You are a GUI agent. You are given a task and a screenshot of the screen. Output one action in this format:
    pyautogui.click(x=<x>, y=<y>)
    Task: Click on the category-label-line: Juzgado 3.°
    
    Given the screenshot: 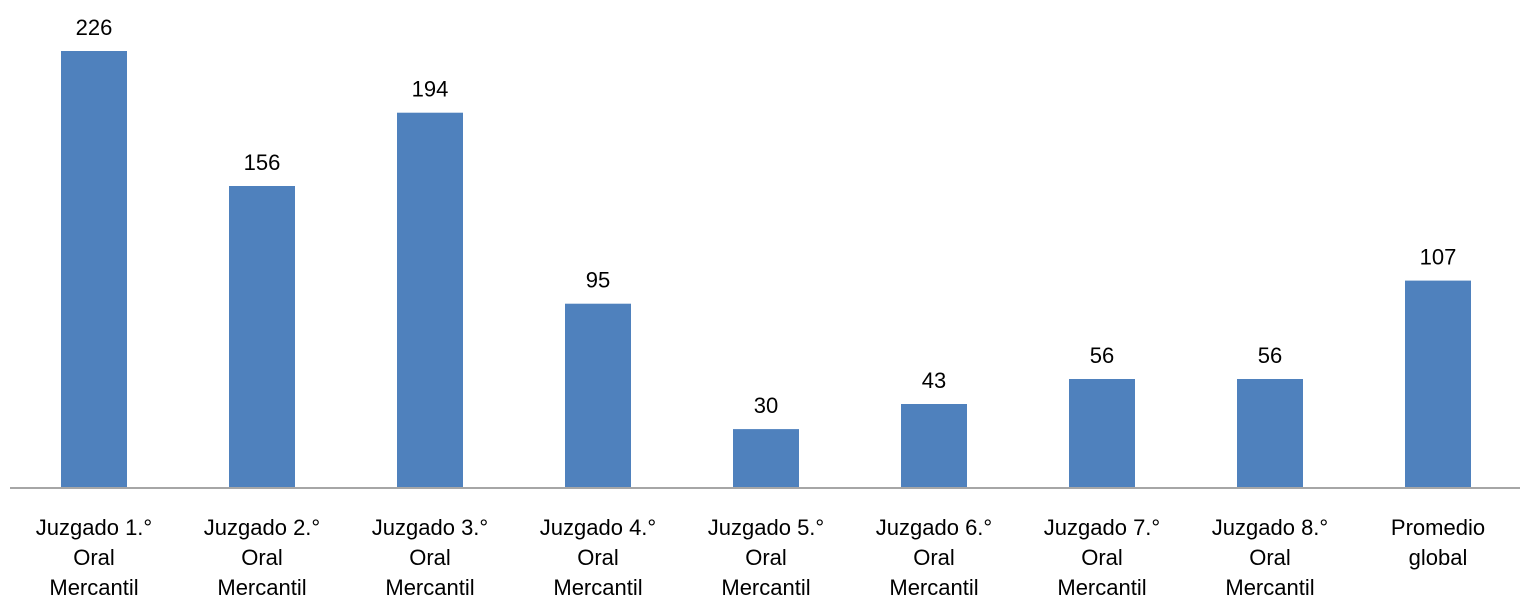 What is the action you would take?
    pyautogui.click(x=430, y=527)
    